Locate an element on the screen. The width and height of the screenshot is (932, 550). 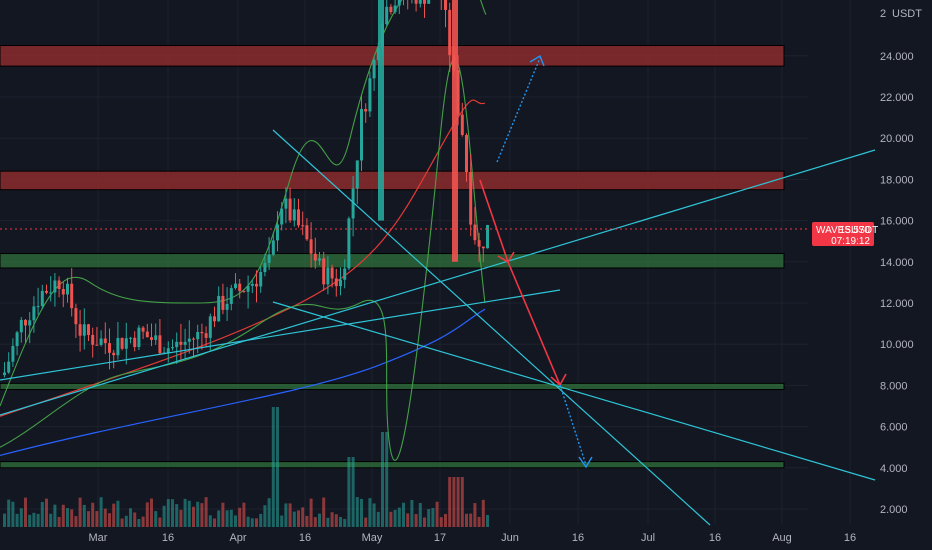
resistance-zone is located at coordinates (392, 180).